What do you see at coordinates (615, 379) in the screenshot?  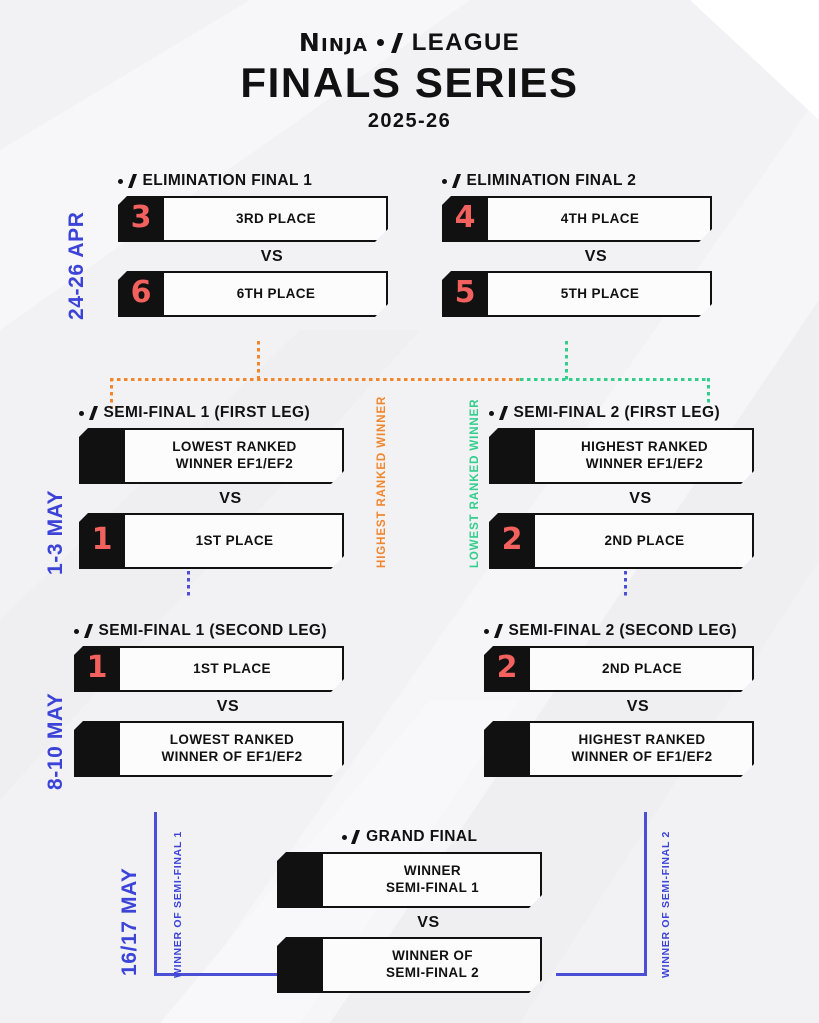 I see `connector-ef2-across` at bounding box center [615, 379].